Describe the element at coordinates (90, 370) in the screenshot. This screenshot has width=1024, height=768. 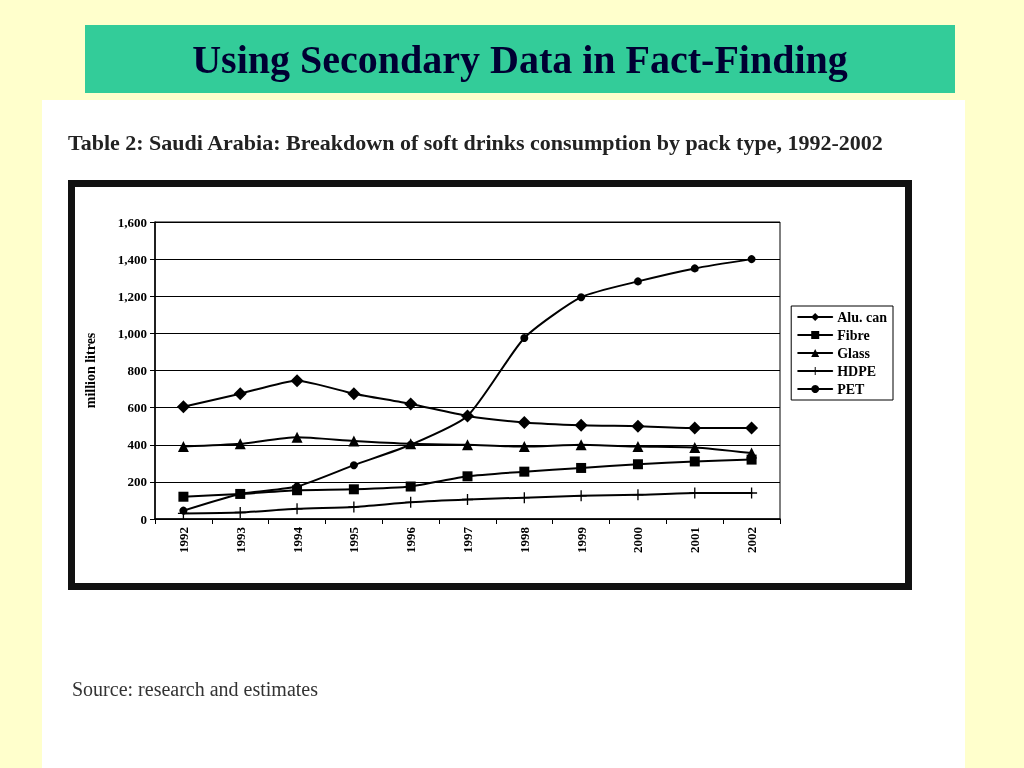
I see `y-axis-title: million litres` at that location.